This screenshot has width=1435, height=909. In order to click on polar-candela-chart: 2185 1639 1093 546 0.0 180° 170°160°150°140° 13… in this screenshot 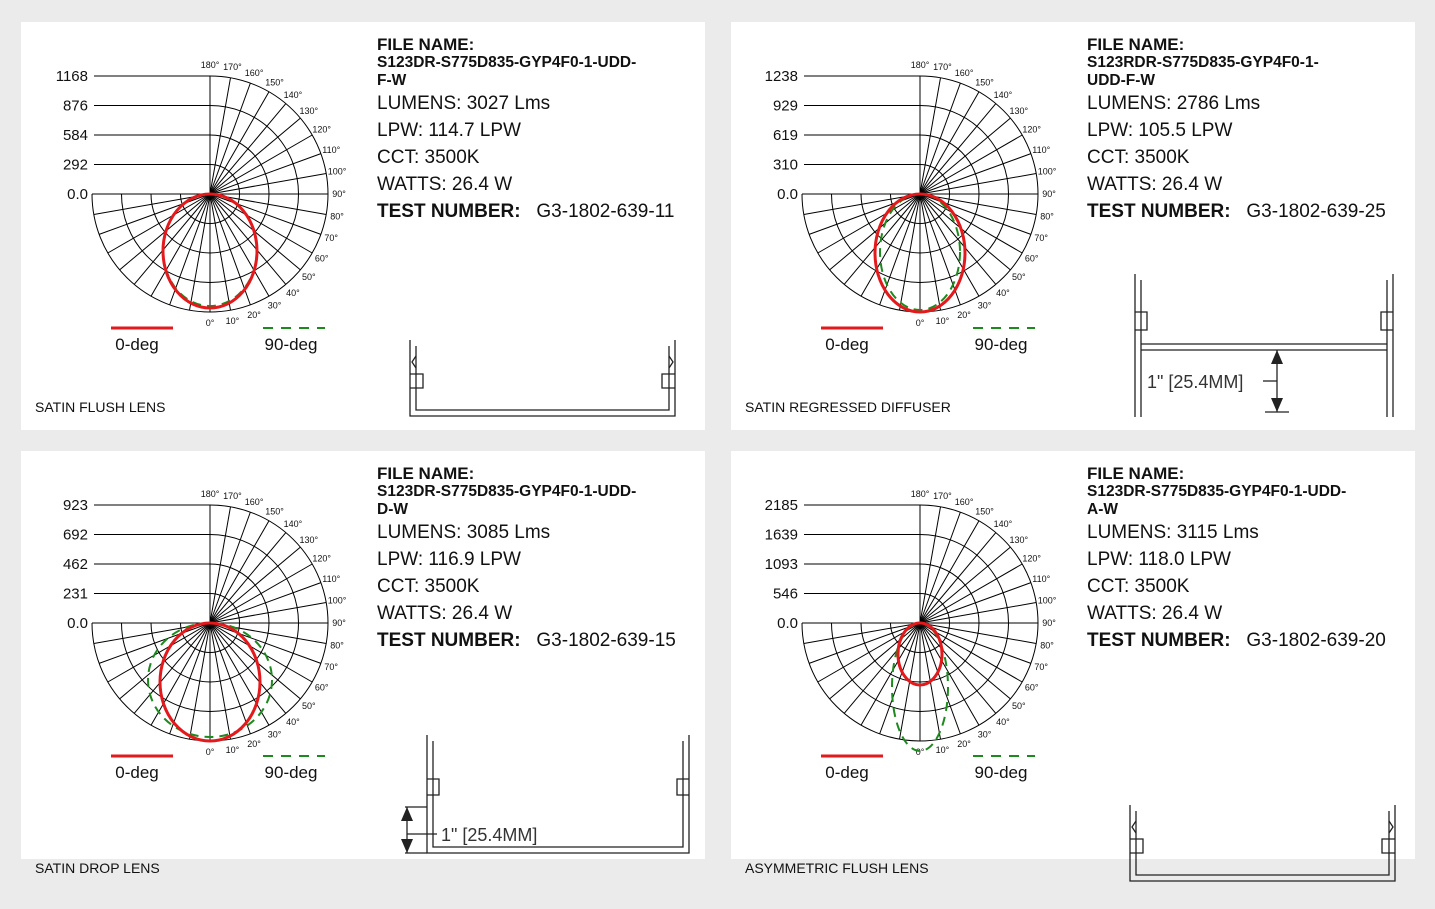, I will do `click(911, 635)`.